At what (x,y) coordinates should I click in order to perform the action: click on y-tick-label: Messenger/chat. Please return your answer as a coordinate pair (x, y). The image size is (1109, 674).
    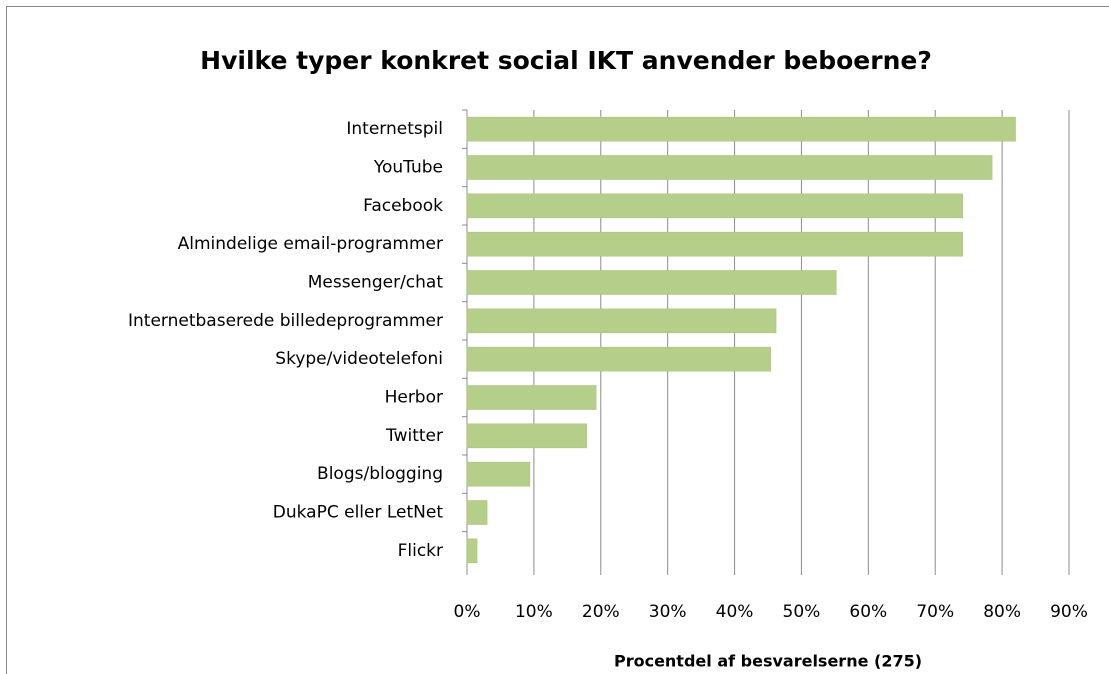
    Looking at the image, I should click on (376, 283).